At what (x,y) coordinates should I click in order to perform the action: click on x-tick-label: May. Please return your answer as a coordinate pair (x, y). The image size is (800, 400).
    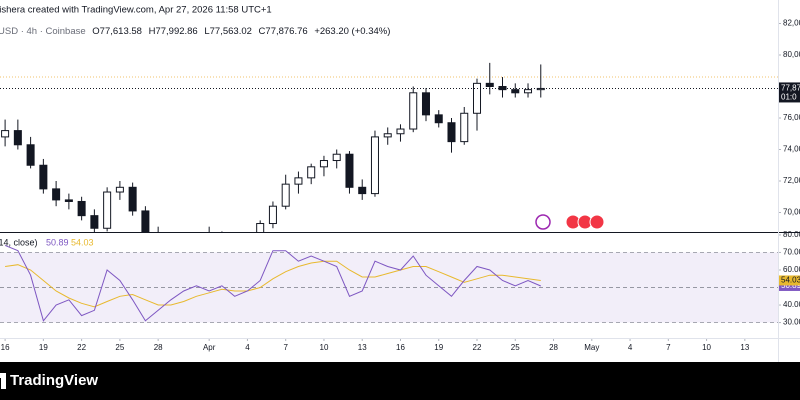
    Looking at the image, I should click on (591, 347).